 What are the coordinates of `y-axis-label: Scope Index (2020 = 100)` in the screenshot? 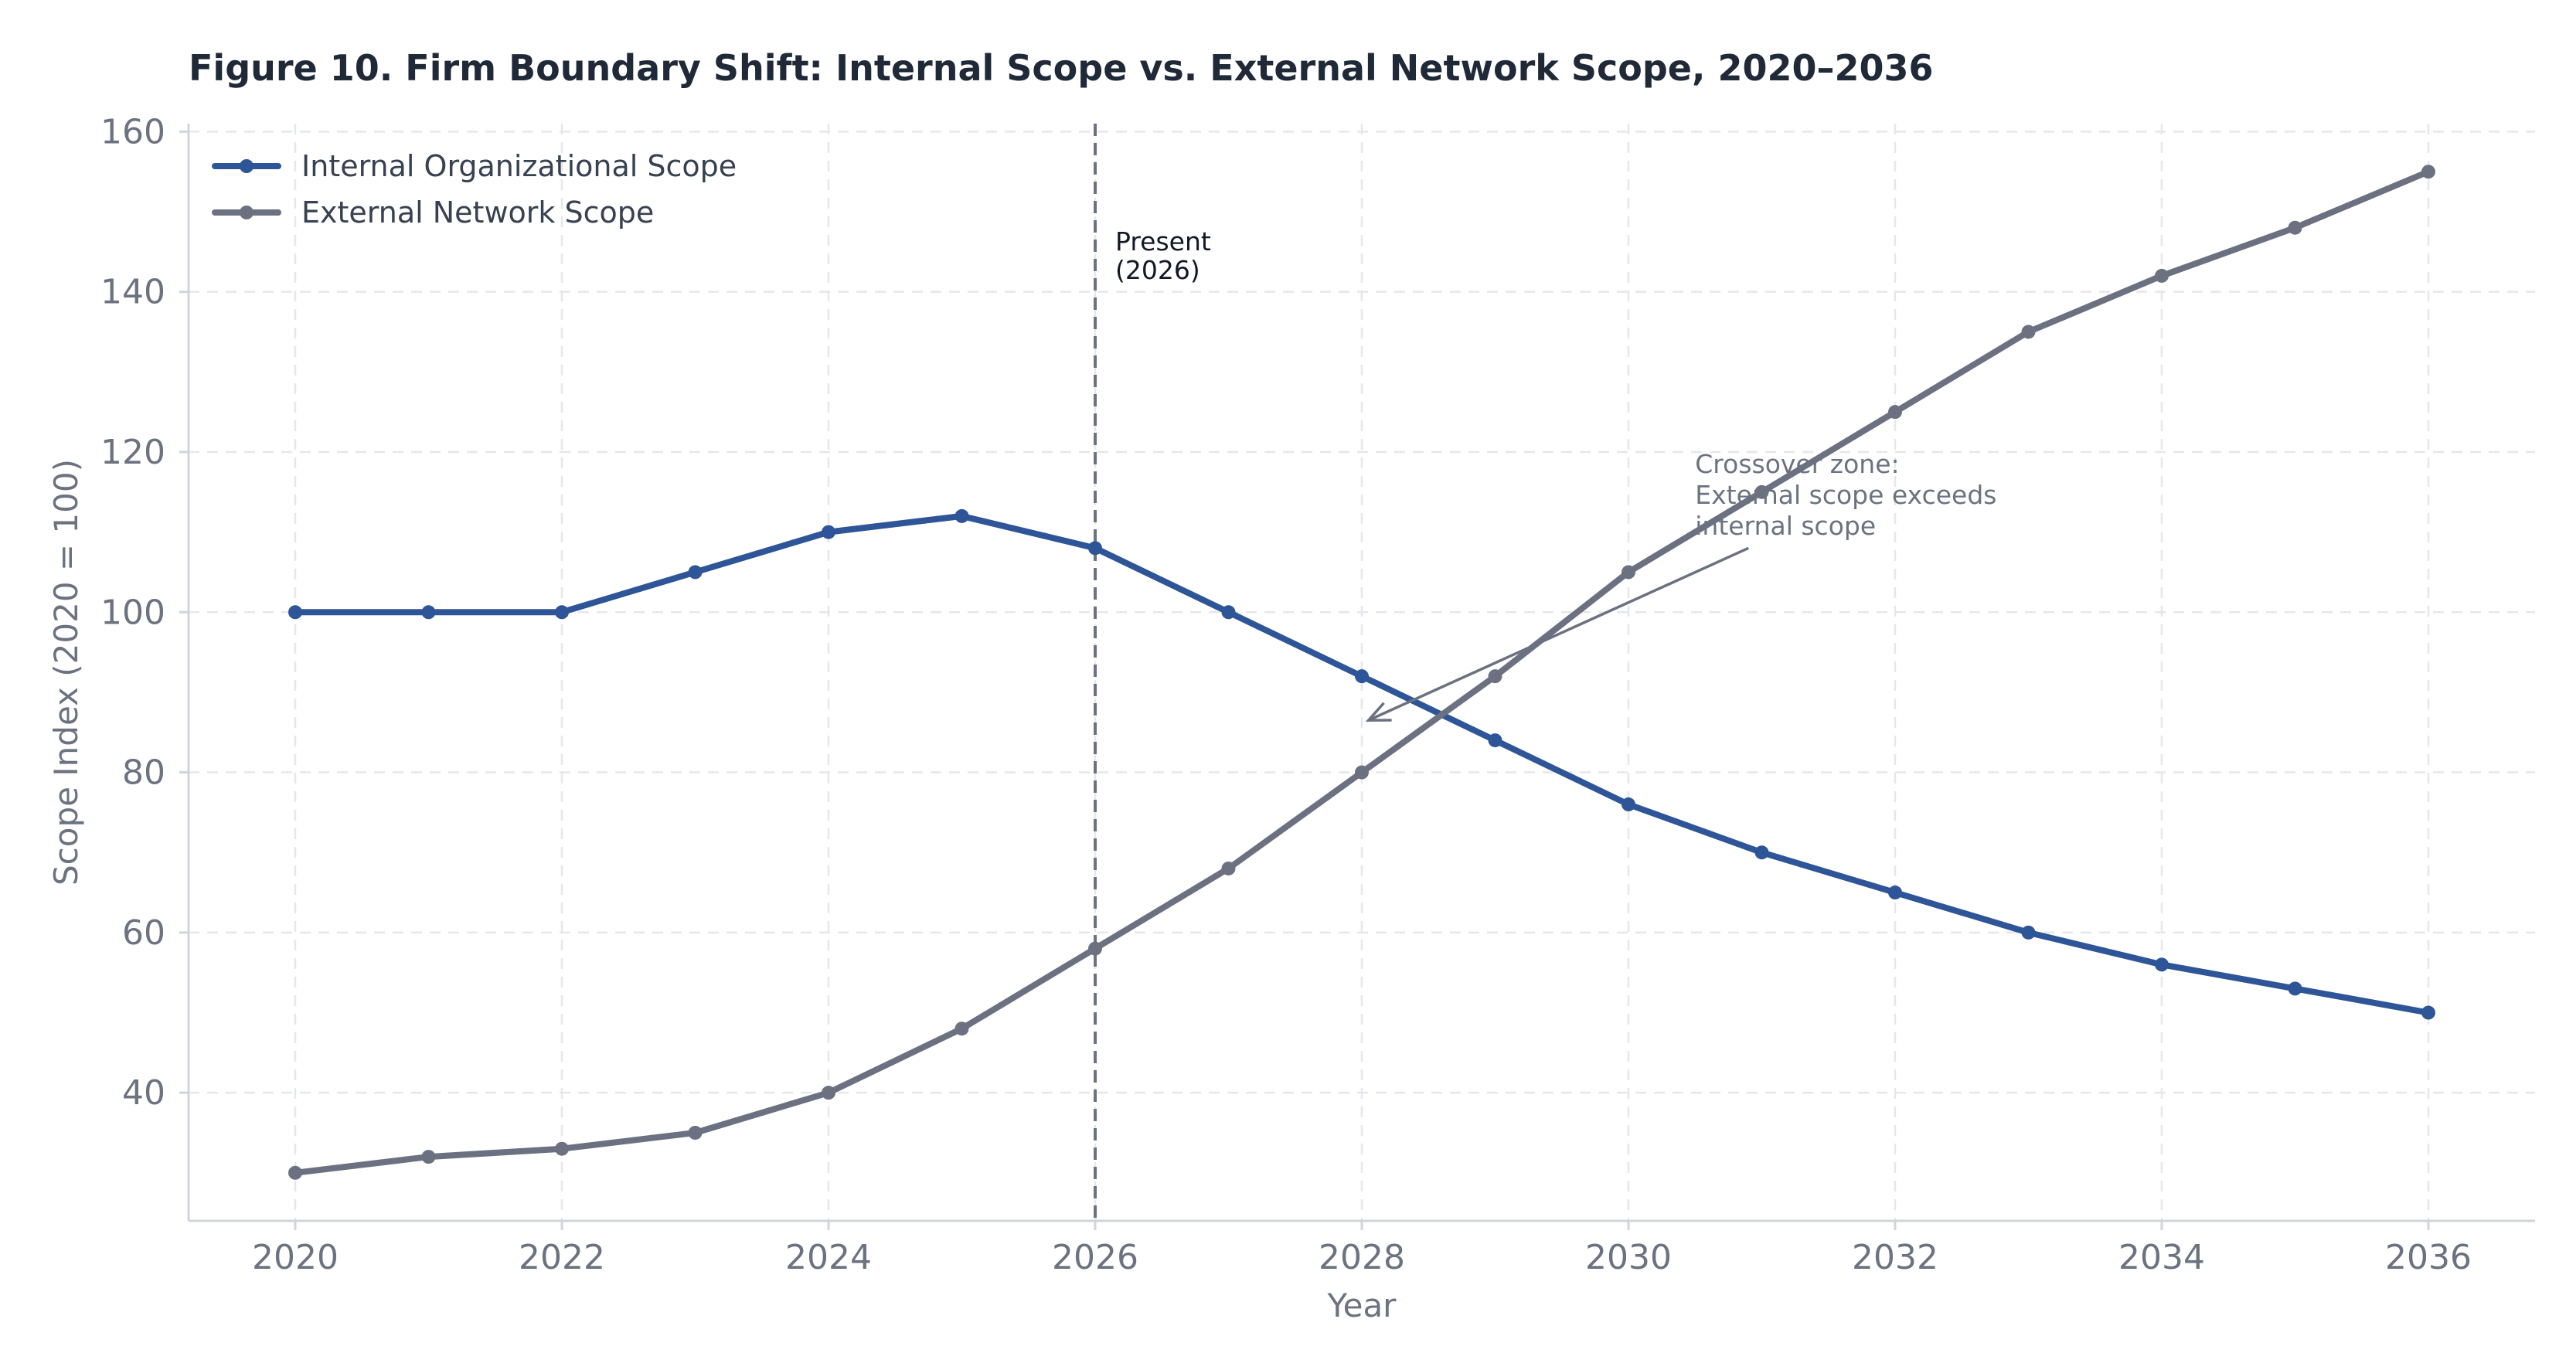 It's located at (66, 672).